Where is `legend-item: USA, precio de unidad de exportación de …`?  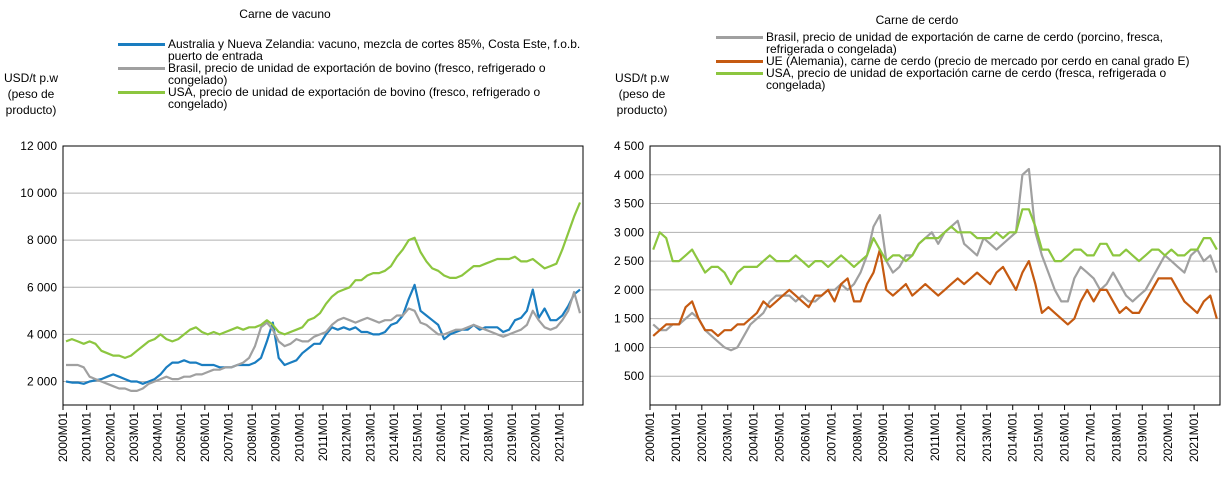 legend-item: USA, precio de unidad de exportación de … is located at coordinates (358, 98).